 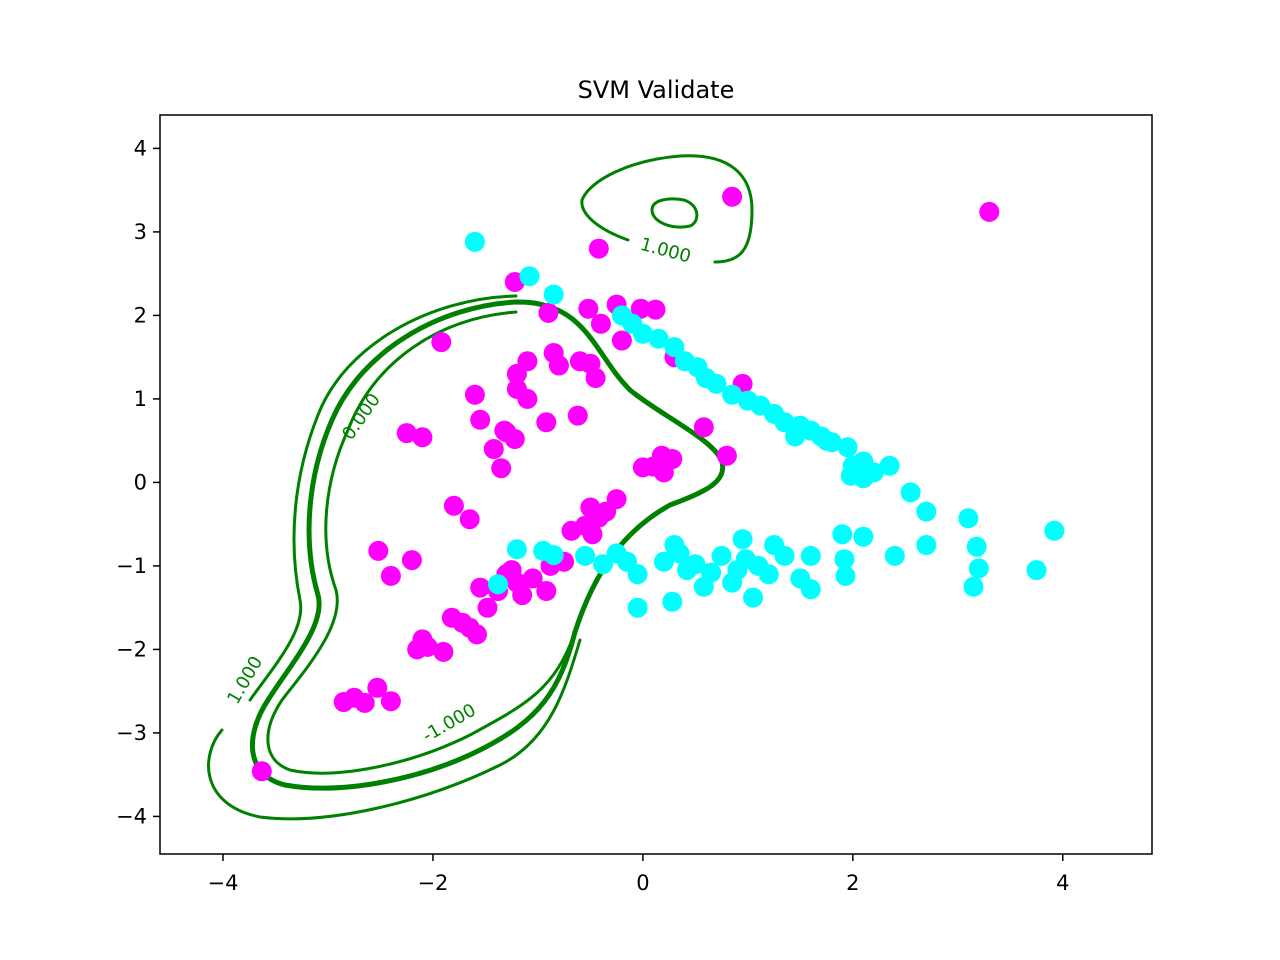 What do you see at coordinates (140, 232) in the screenshot?
I see `y-tick-label: 3` at bounding box center [140, 232].